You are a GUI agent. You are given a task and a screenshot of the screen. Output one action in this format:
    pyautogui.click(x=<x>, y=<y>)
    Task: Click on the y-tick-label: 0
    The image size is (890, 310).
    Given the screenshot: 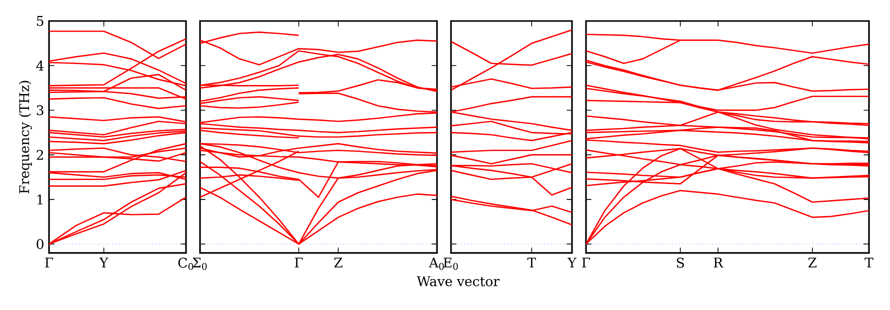 What is the action you would take?
    pyautogui.click(x=40, y=244)
    